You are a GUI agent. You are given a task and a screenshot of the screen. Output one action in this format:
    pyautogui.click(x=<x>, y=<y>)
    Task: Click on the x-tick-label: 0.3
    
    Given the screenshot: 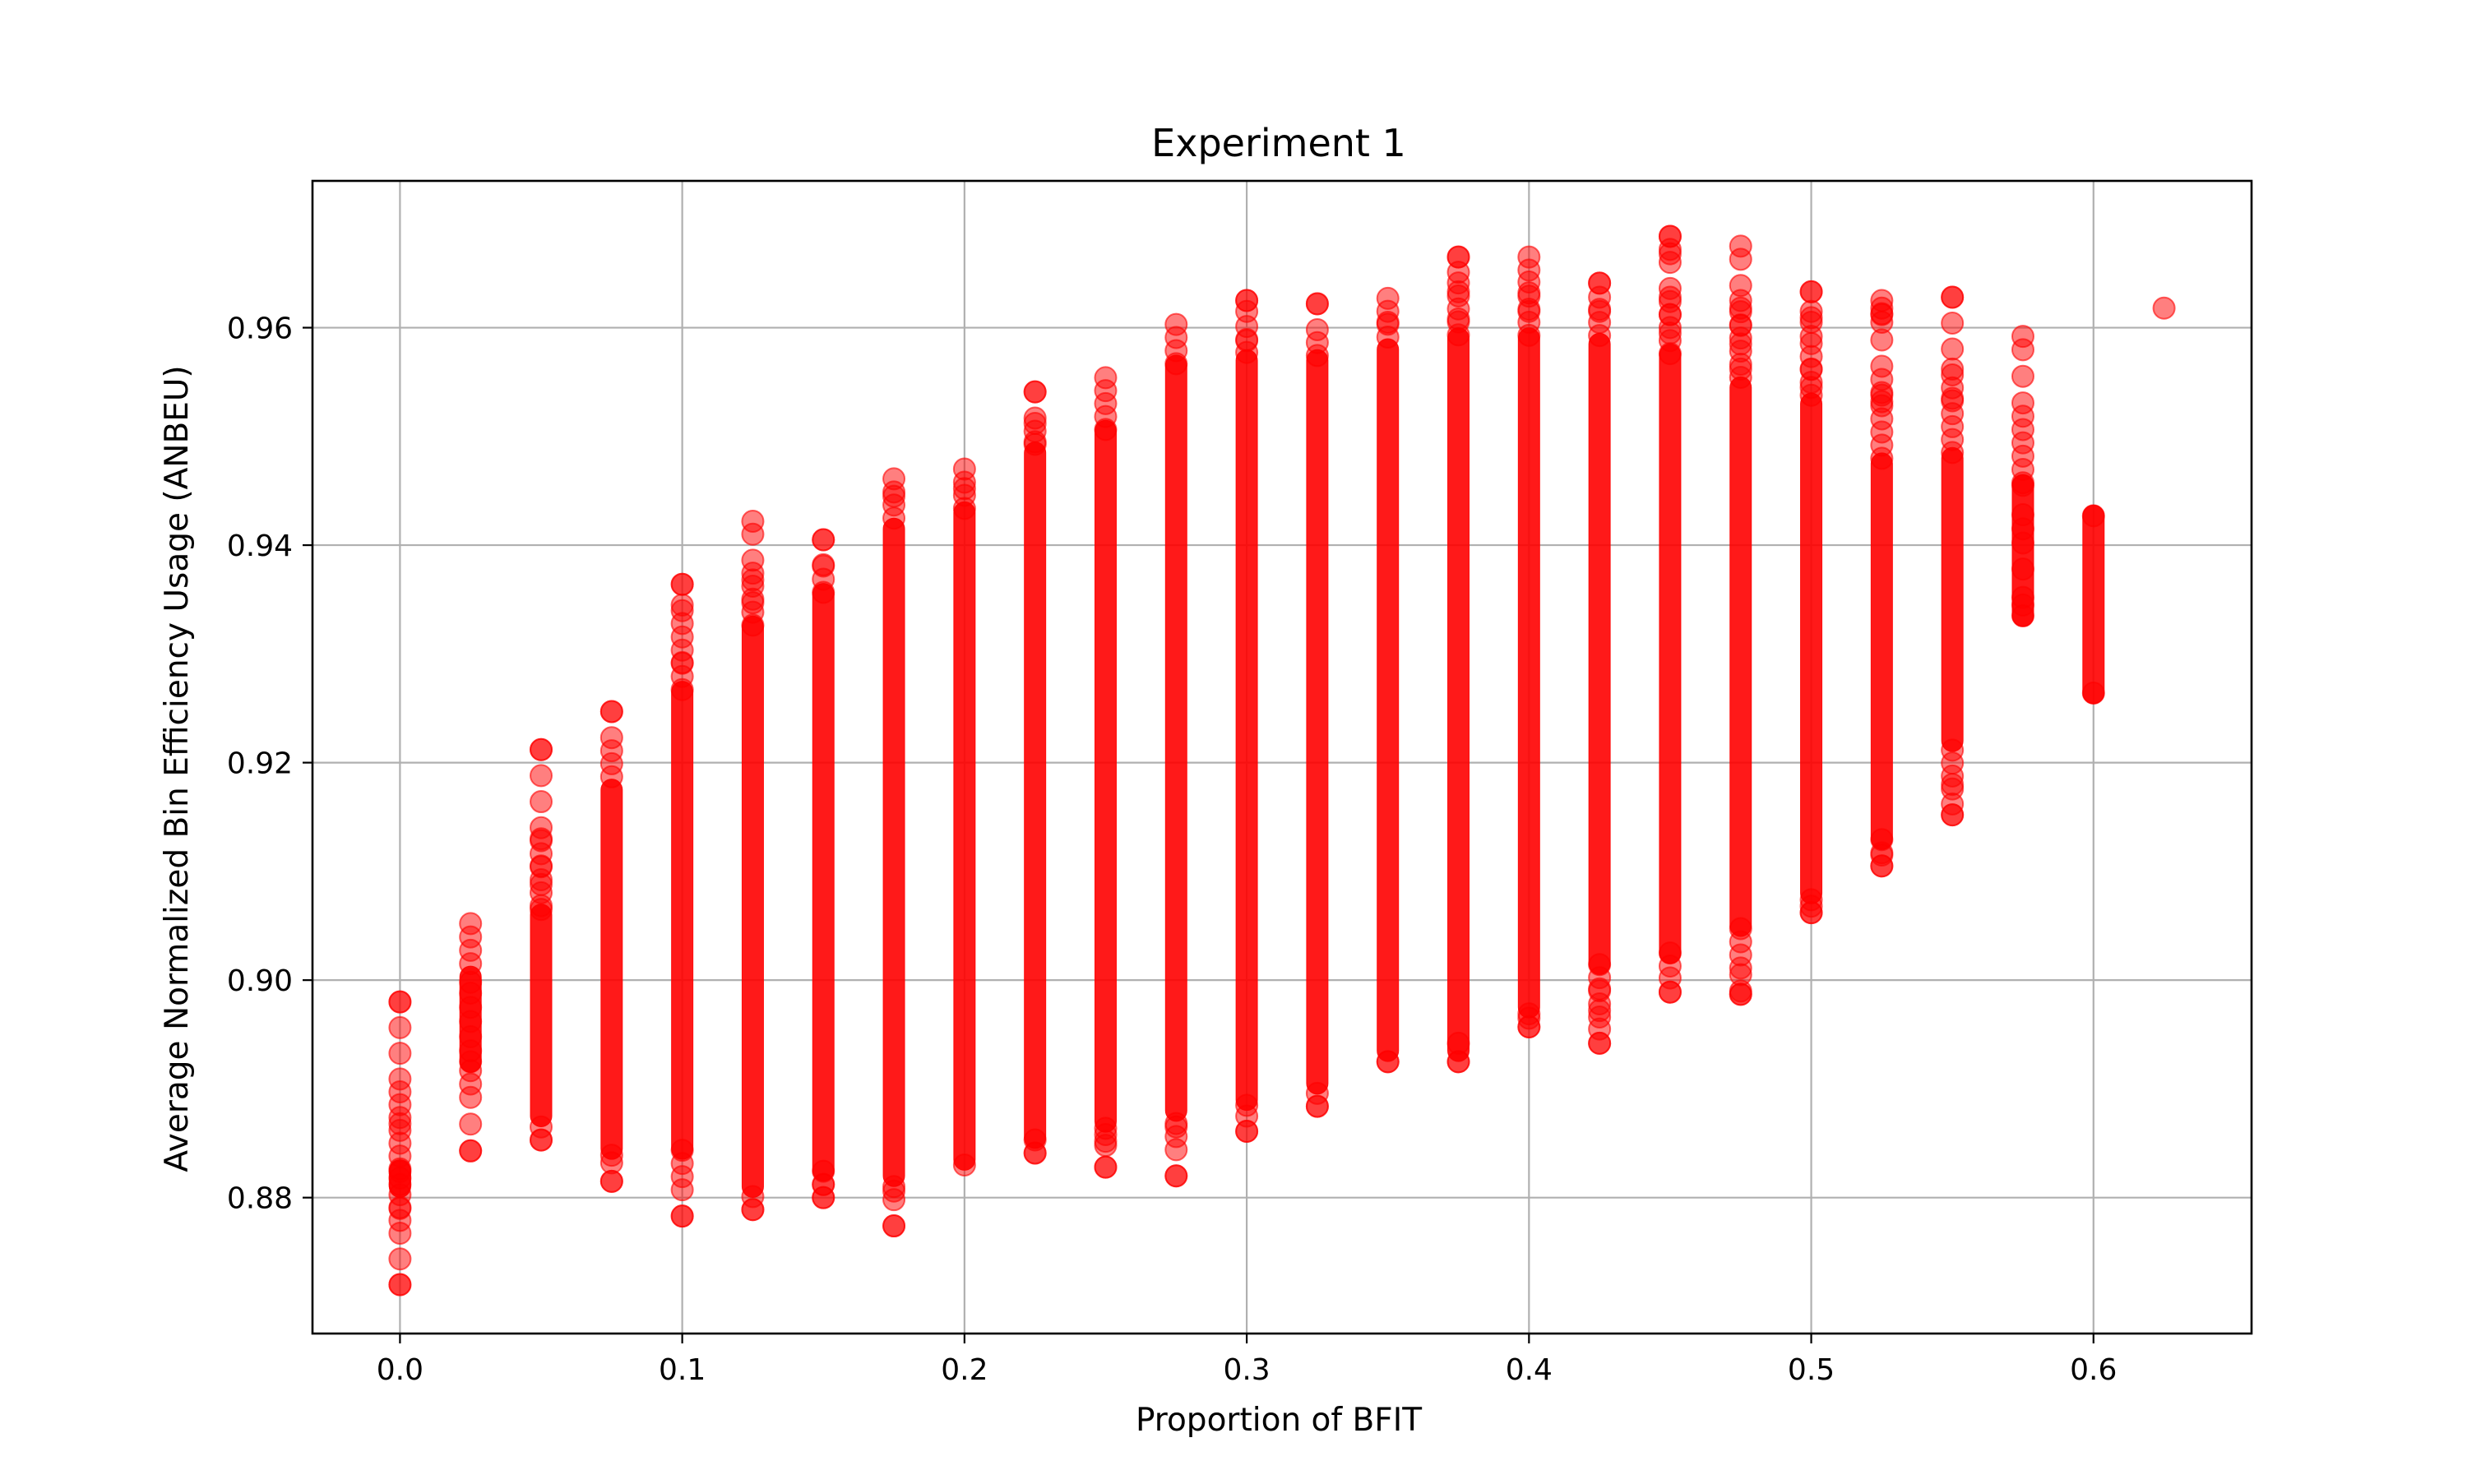 What is the action you would take?
    pyautogui.click(x=1246, y=1370)
    